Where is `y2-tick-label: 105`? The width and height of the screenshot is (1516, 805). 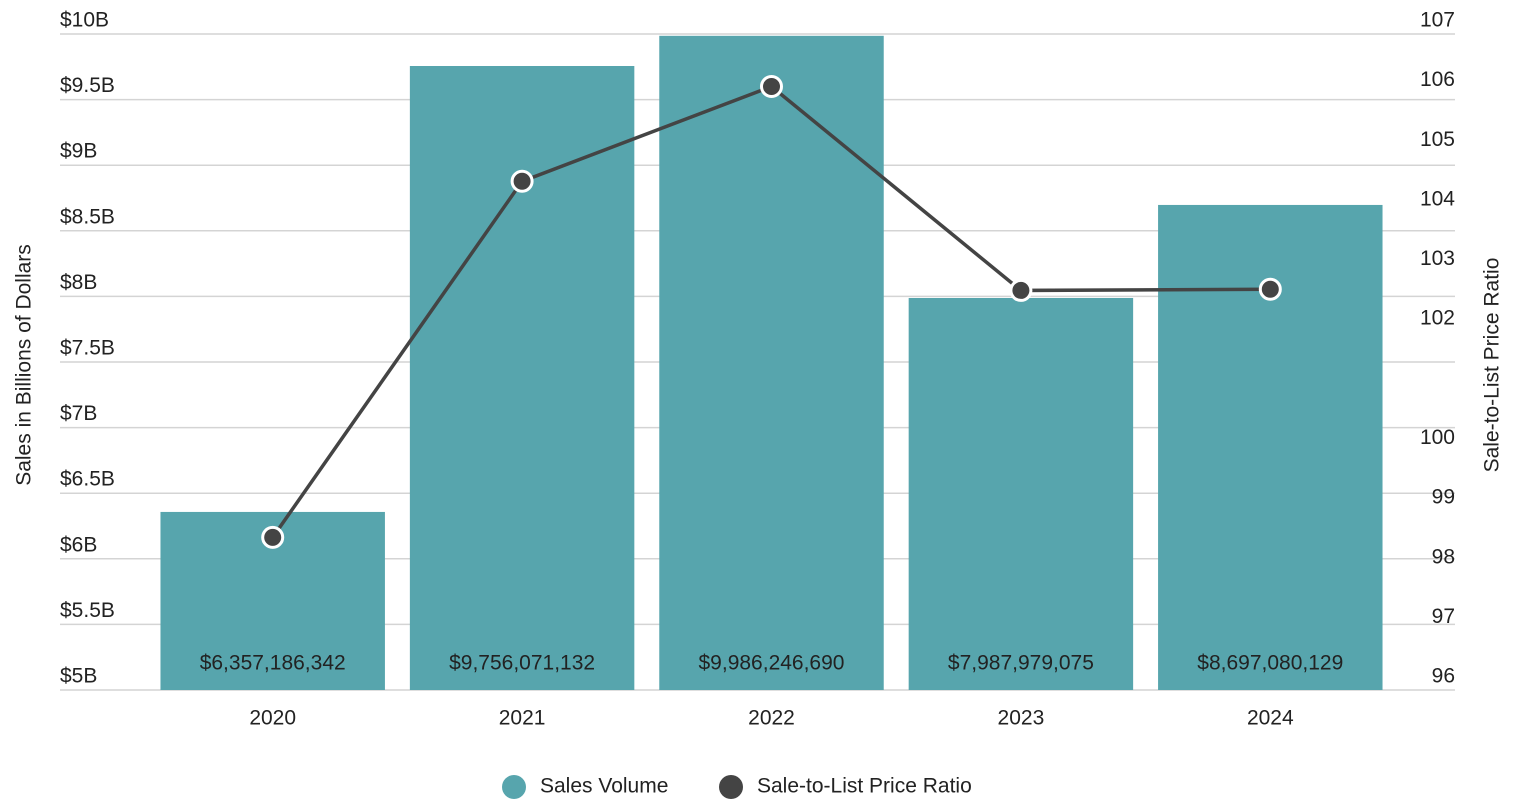 y2-tick-label: 105 is located at coordinates (1437, 139).